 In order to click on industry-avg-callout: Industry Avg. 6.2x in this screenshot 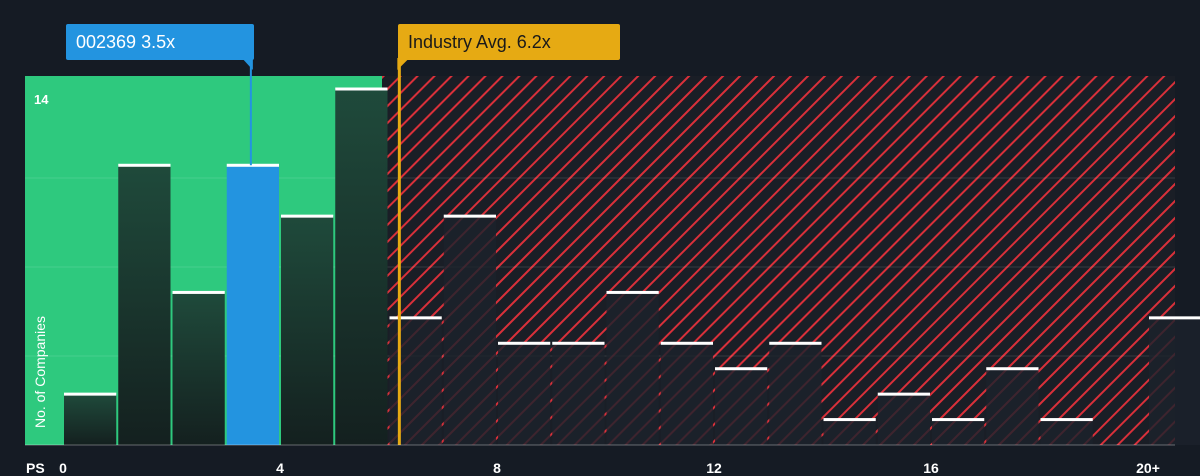, I will do `click(509, 42)`.